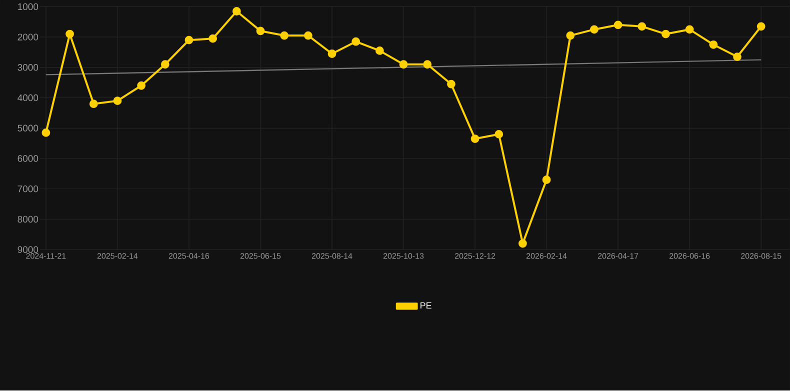 The image size is (790, 391). Describe the element at coordinates (28, 219) in the screenshot. I see `y-tick-label: 8000` at that location.